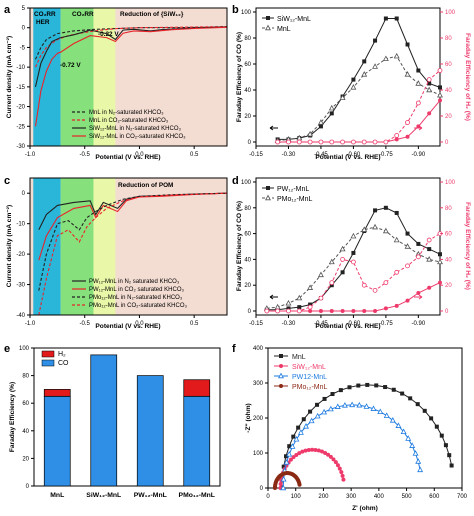 This screenshot has width=474, height=516. Describe the element at coordinates (247, 260) in the screenshot. I see `pd-ytick-label: 40` at that location.